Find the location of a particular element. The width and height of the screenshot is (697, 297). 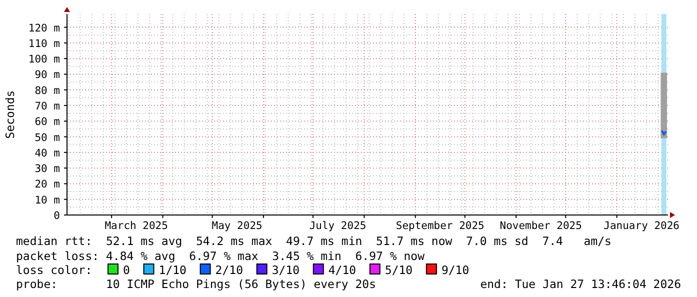

text: 0 is located at coordinates (126, 270).